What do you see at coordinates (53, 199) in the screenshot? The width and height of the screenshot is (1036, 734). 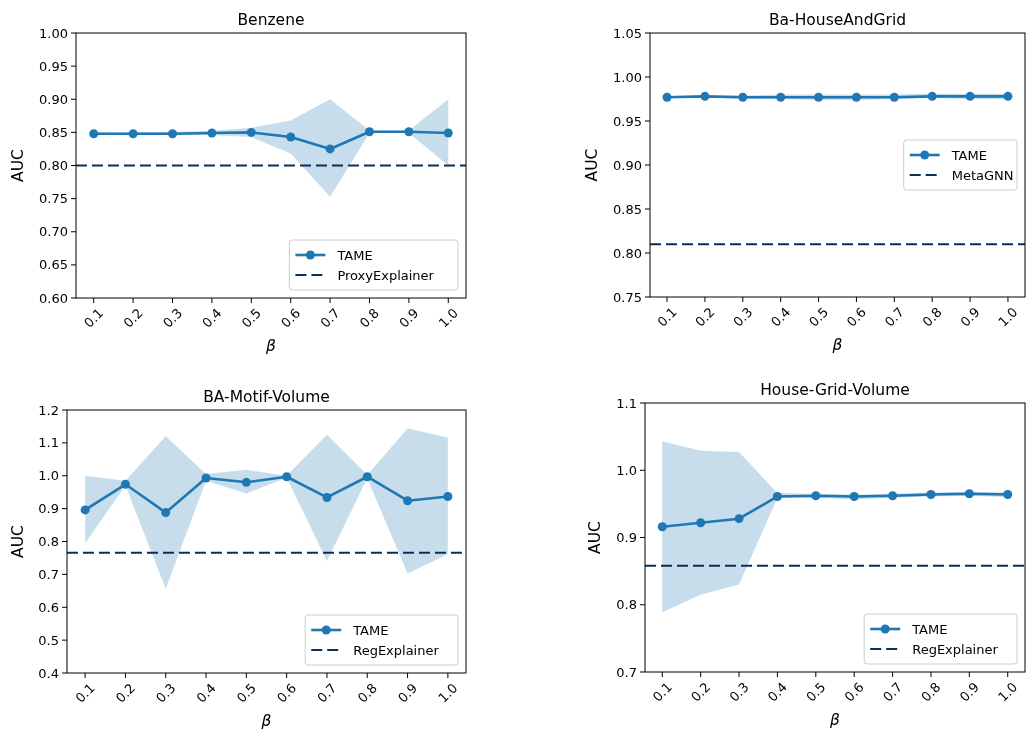 I see `y-tick-label: 0.75` at bounding box center [53, 199].